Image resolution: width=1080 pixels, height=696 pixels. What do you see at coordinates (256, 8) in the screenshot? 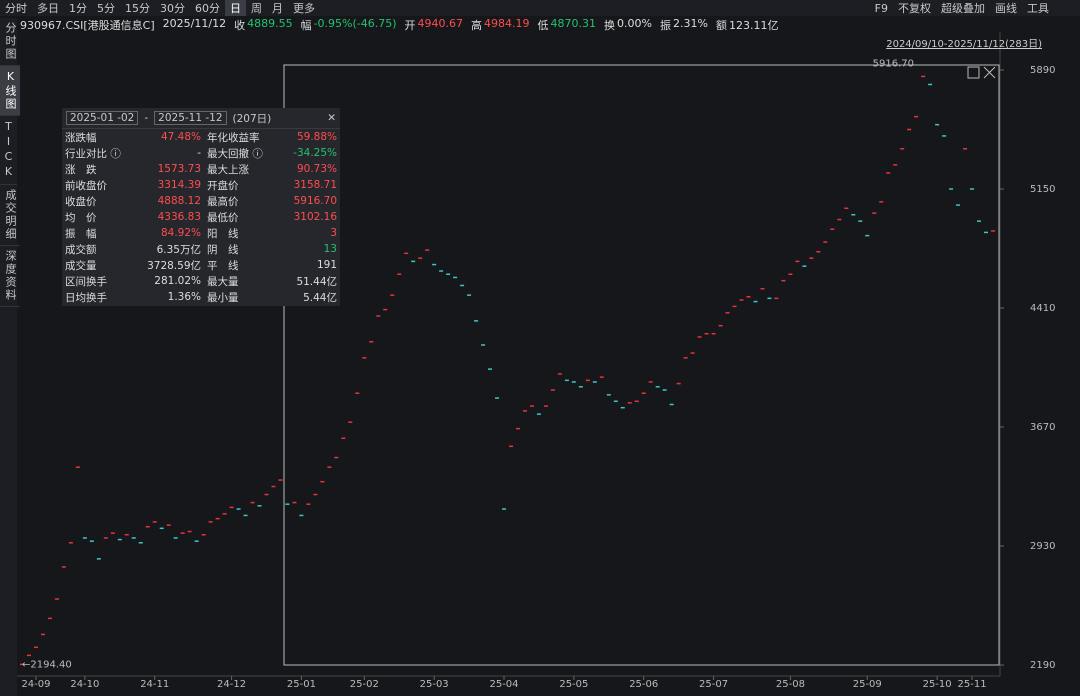
I see `period-tab: 周` at bounding box center [256, 8].